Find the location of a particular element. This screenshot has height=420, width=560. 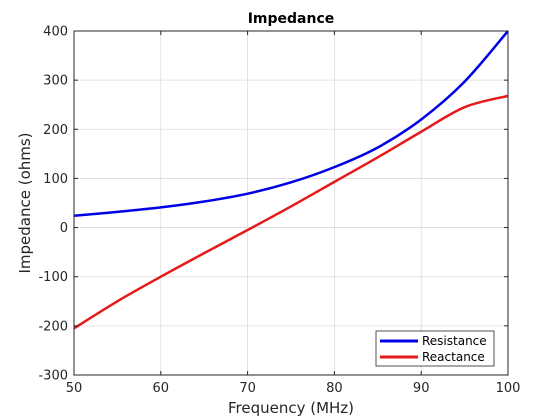

legend: Resistance Reactance is located at coordinates (435, 348).